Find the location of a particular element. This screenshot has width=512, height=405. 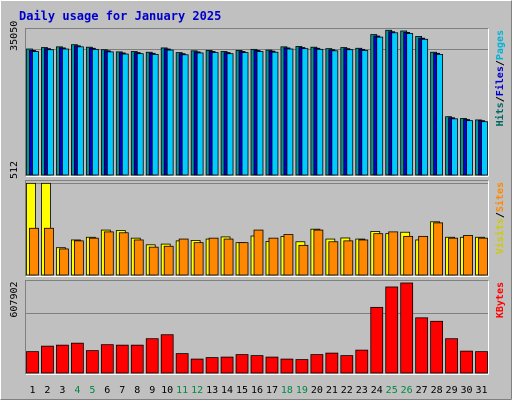

x-tick-label-day-9: 9 is located at coordinates (152, 390).